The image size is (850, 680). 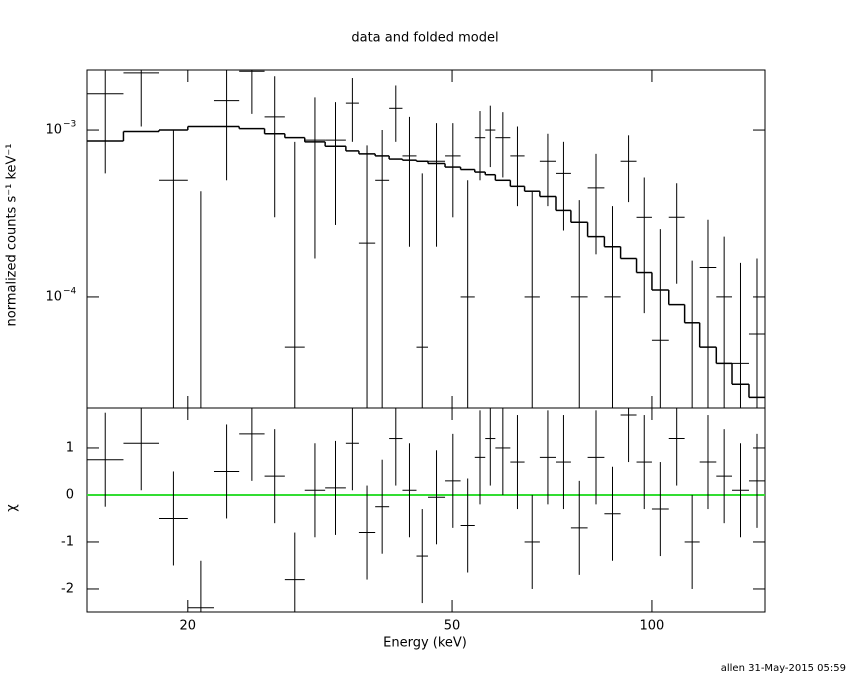 I want to click on x-tick-label: 20, so click(x=188, y=626).